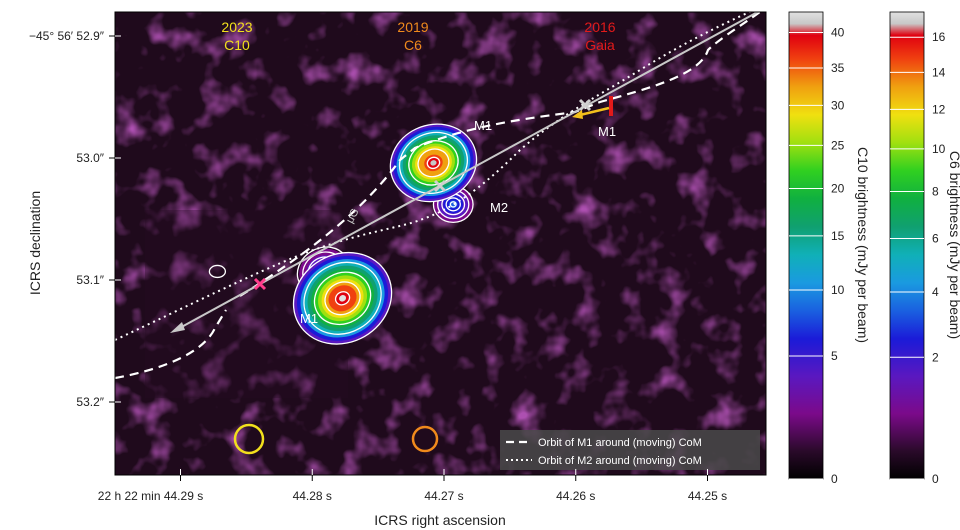 This screenshot has width=960, height=530. I want to click on legend-orbit-m2: Orbit of M2 around (moving) CoM, so click(620, 461).